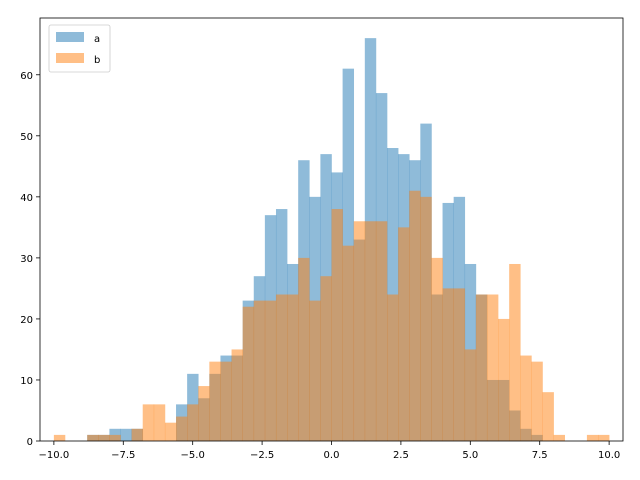 This screenshot has width=640, height=480. Describe the element at coordinates (609, 455) in the screenshot. I see `x-tick-label: 10.0` at that location.